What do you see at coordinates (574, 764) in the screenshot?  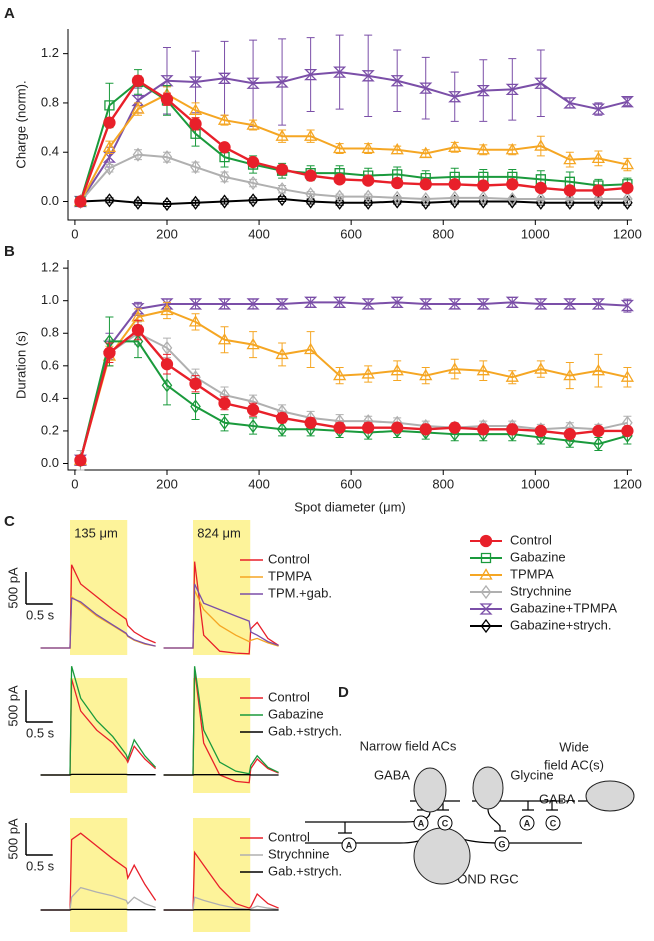 I see `diagram-label: field AC(s)` at bounding box center [574, 764].